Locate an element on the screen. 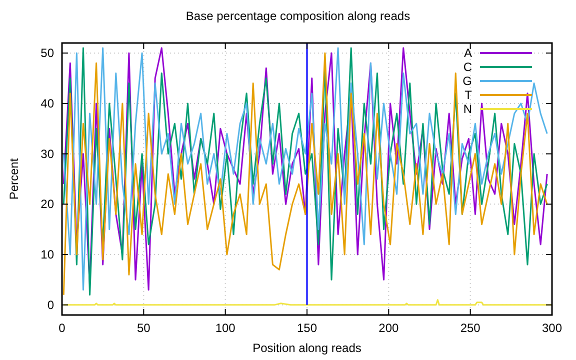  x-tick-label: 300 is located at coordinates (552, 328).